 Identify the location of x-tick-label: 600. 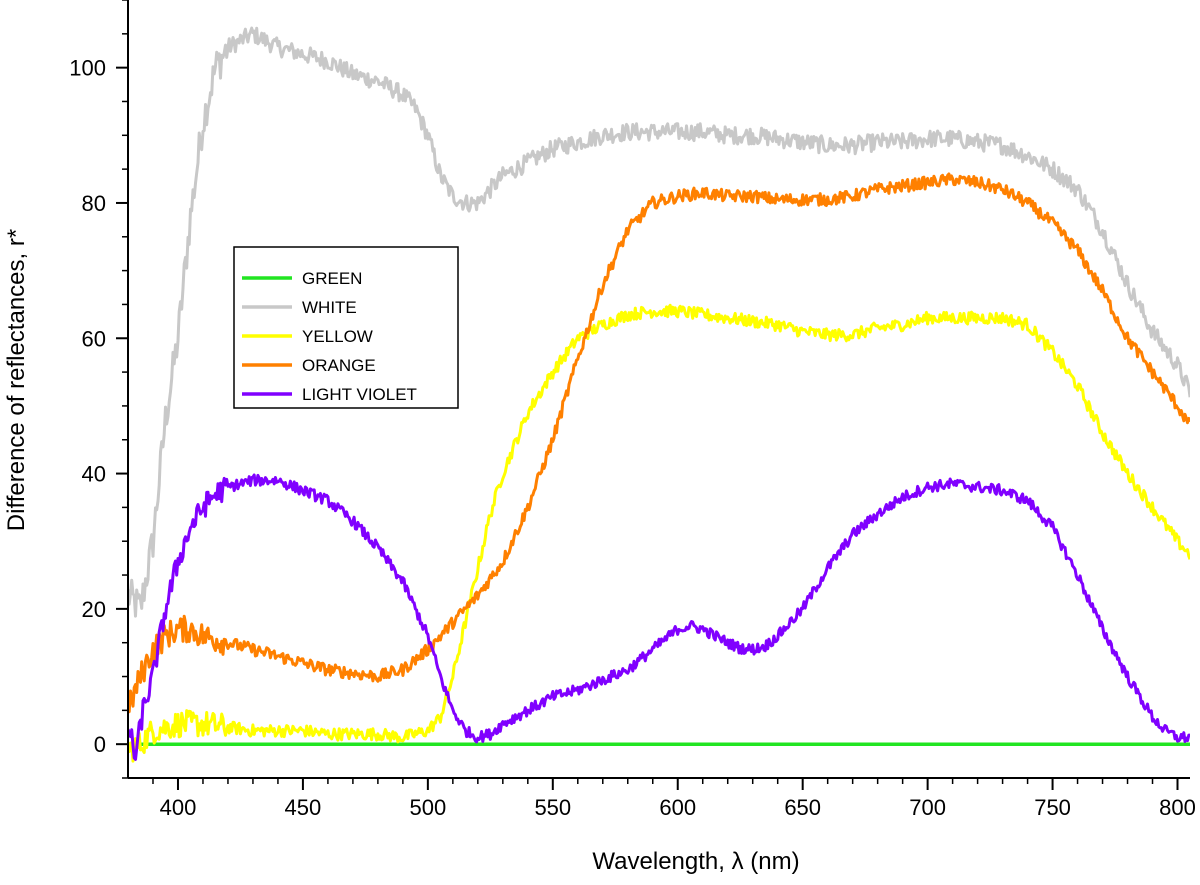
(677, 807).